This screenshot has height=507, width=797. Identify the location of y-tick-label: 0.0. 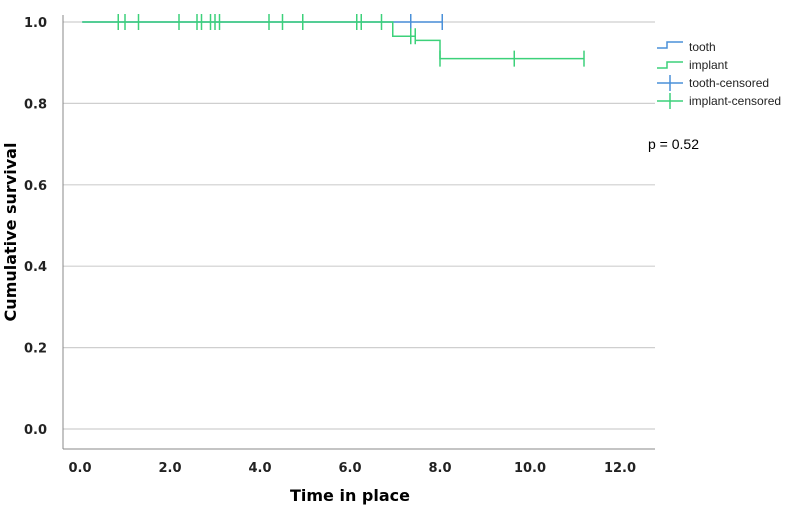
(35, 430).